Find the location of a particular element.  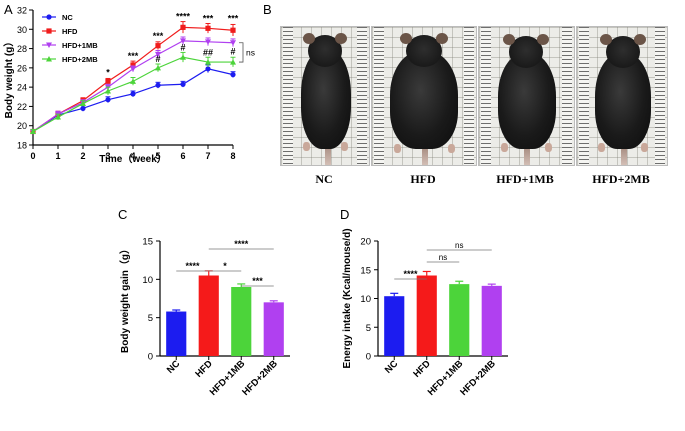

panel-label-d: D is located at coordinates (345, 214).